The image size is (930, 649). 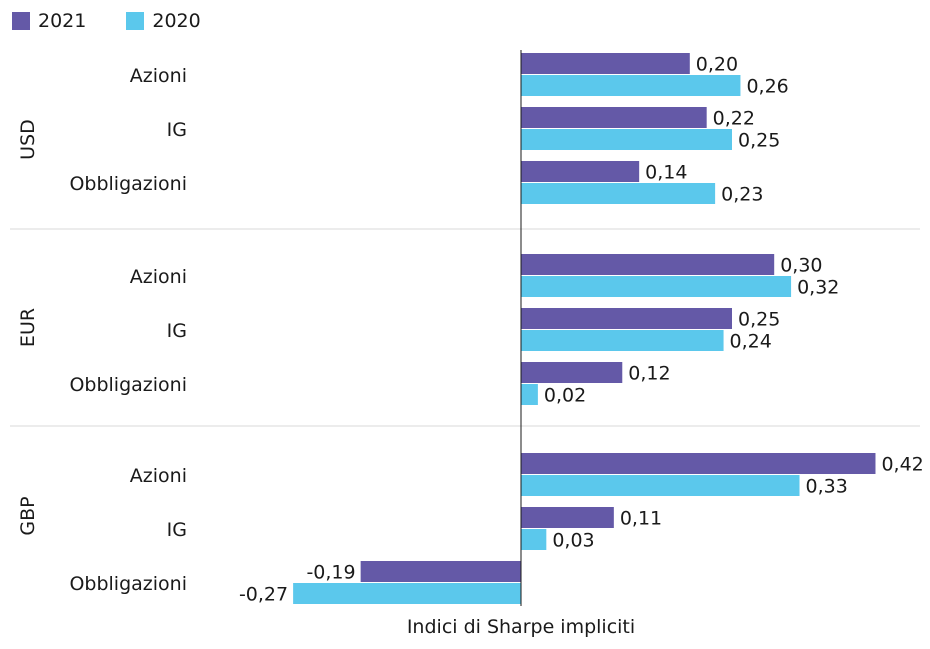 What do you see at coordinates (902, 465) in the screenshot?
I see `data-label-2021: 0,42` at bounding box center [902, 465].